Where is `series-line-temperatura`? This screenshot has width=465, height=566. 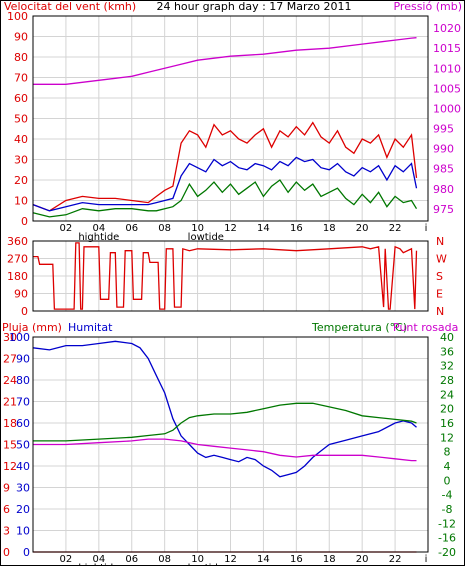 series-line-temperatura is located at coordinates (225, 422).